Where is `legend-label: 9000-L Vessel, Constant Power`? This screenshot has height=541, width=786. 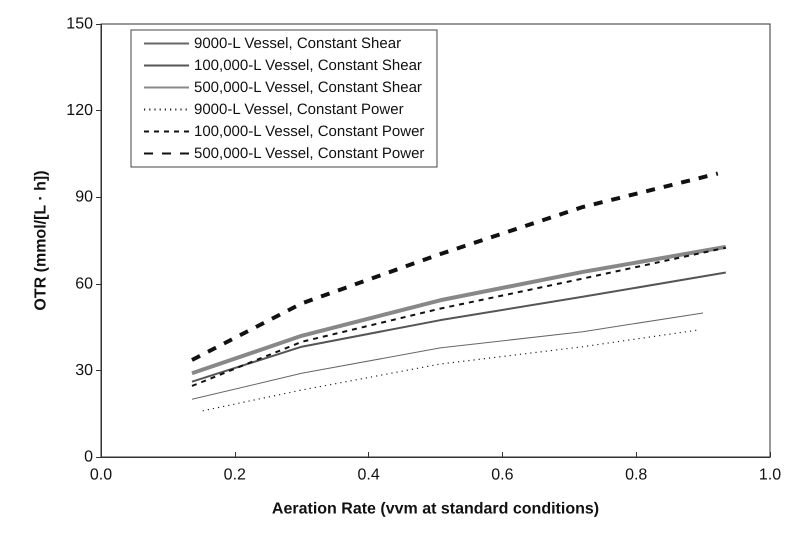
legend-label: 9000-L Vessel, Constant Power is located at coordinates (299, 109).